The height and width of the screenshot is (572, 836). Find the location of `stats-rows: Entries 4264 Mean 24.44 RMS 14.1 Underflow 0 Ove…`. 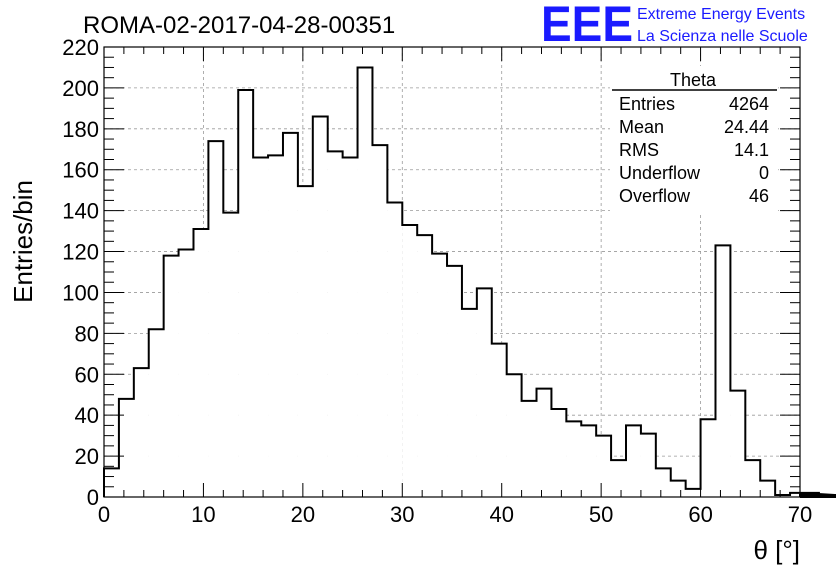

stats-rows: Entries 4264 Mean 24.44 RMS 14.1 Underflow 0 Ove… is located at coordinates (694, 150).